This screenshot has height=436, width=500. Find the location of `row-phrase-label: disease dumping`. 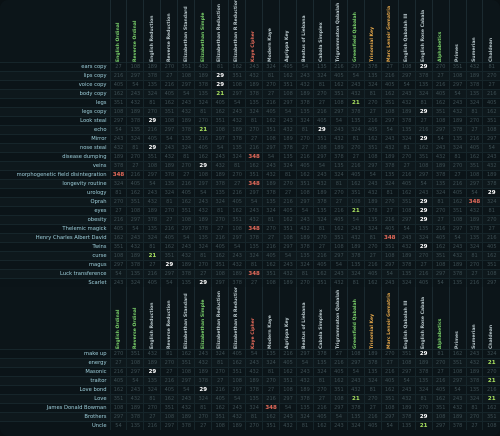

row-phrase-label: disease dumping is located at coordinates (55, 157).